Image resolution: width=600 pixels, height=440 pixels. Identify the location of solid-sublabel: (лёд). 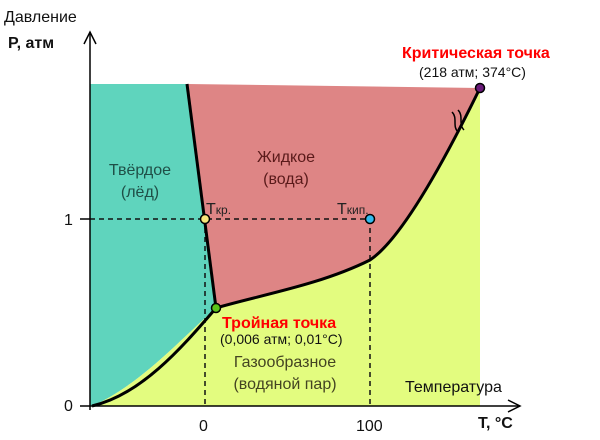
(140, 192).